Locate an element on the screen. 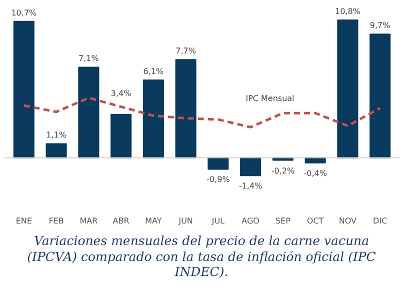 The width and height of the screenshot is (403, 295). x-tick-label: OCT is located at coordinates (315, 221).